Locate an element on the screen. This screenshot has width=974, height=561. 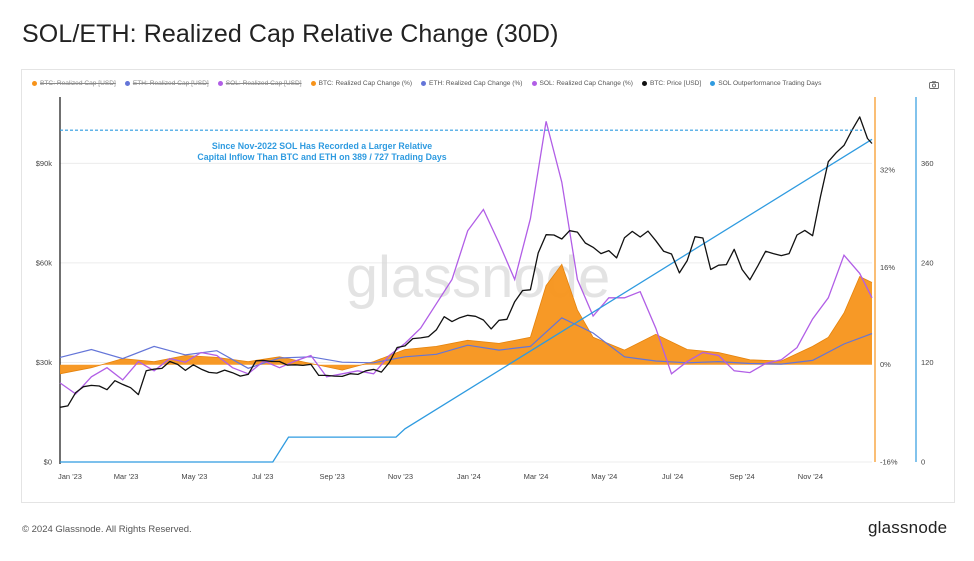
legend-item: ETH: Realized Cap [USD] is located at coordinates (166, 83).